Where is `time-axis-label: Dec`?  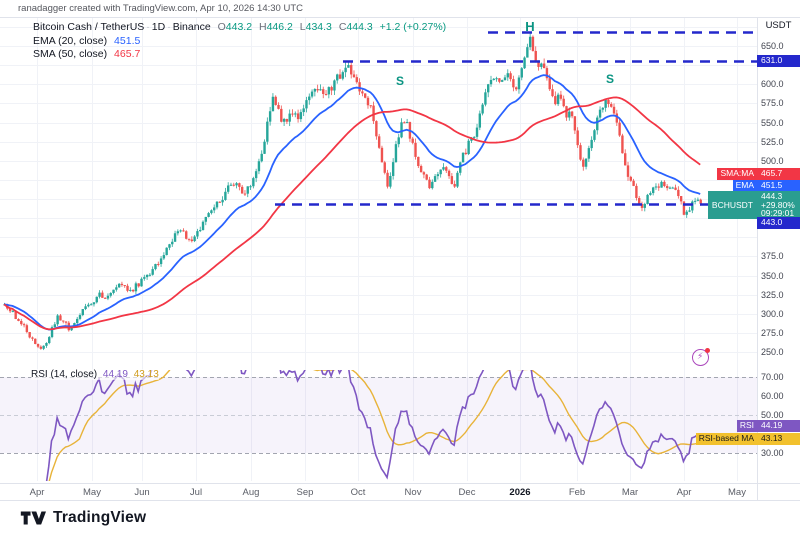 time-axis-label: Dec is located at coordinates (467, 492).